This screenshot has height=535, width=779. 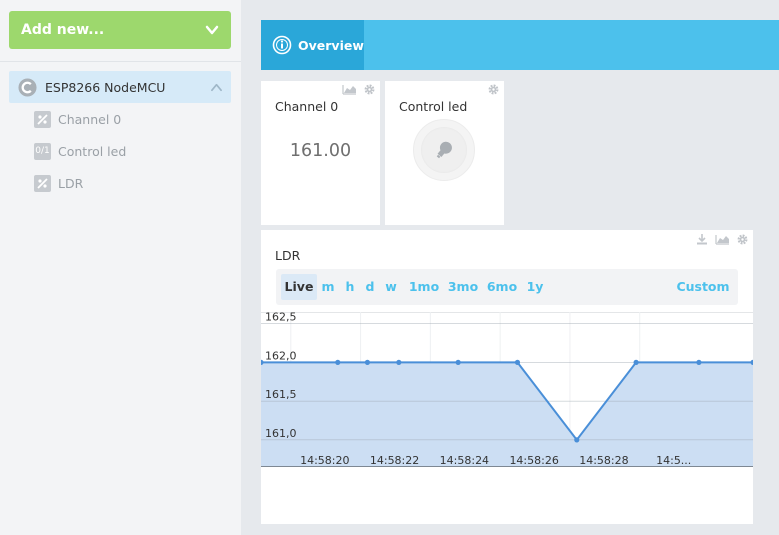 I want to click on tab-overview: Overview, so click(x=312, y=45).